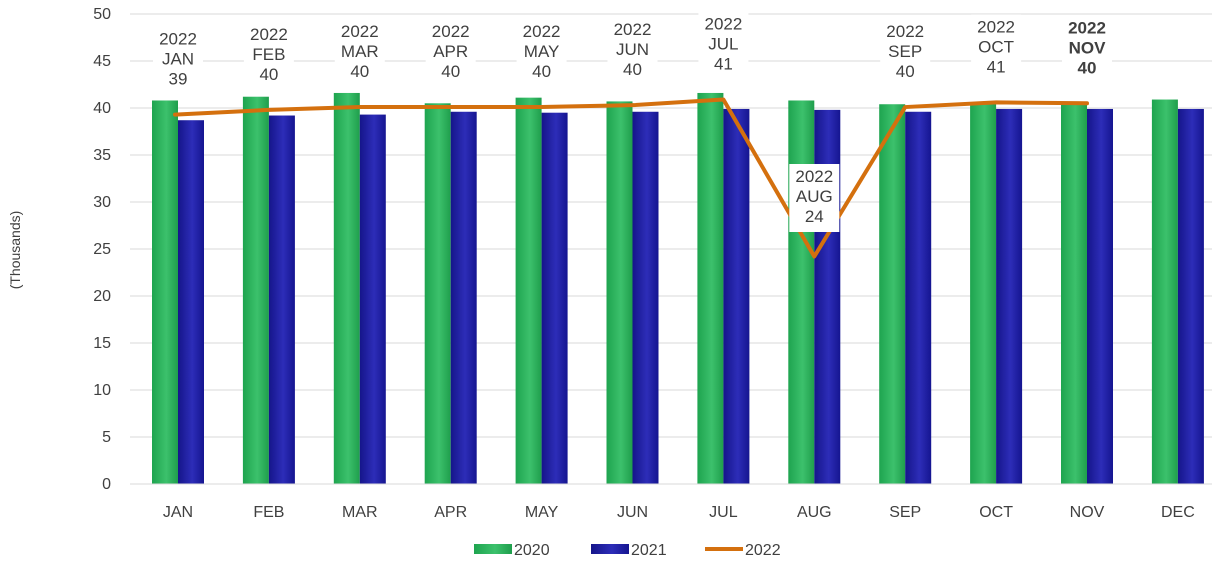 The image size is (1212, 568). What do you see at coordinates (532, 550) in the screenshot?
I see `legend-label-2020: 2020` at bounding box center [532, 550].